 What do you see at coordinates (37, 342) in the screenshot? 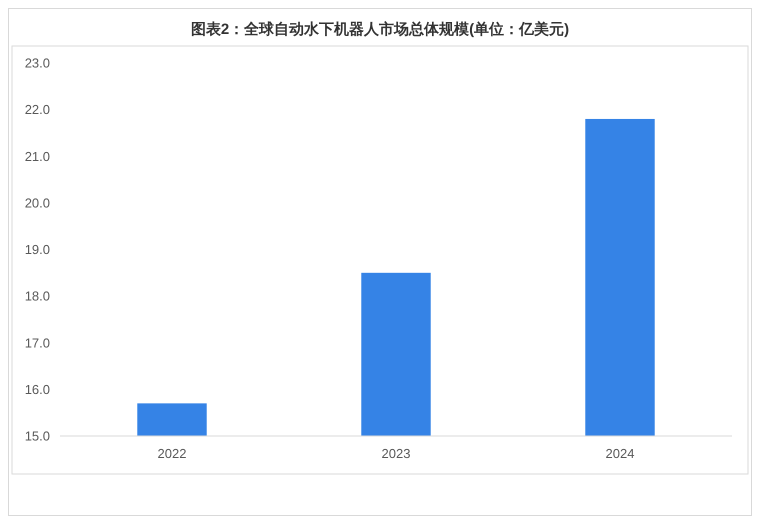
I see `y-tick-label: 17.0` at bounding box center [37, 342].